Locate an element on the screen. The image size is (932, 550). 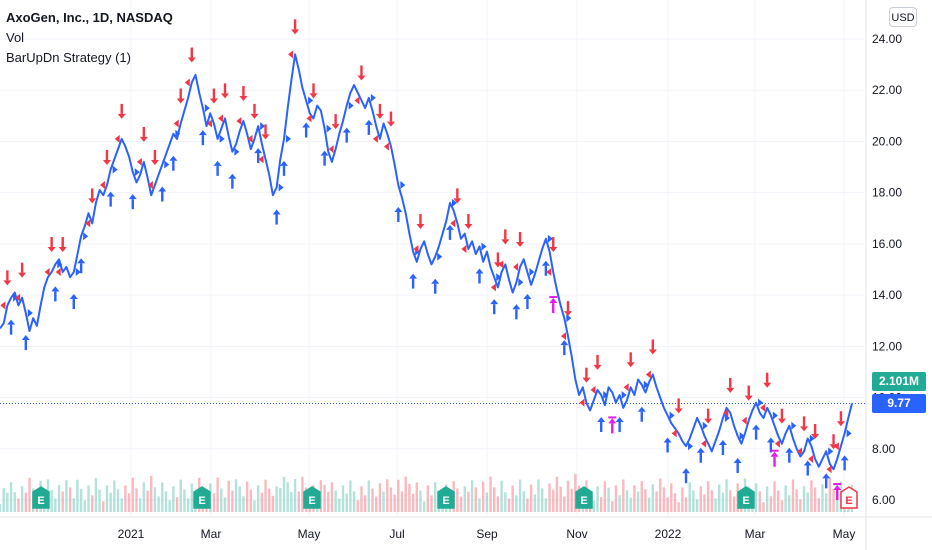
volume-indicator-label: Vol is located at coordinates (15, 37).